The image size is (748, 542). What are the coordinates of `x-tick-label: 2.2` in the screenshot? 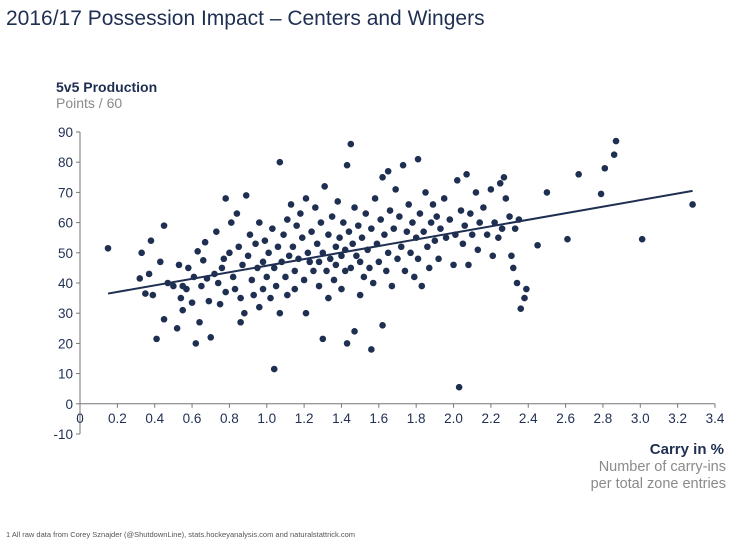 It's located at (490, 418).